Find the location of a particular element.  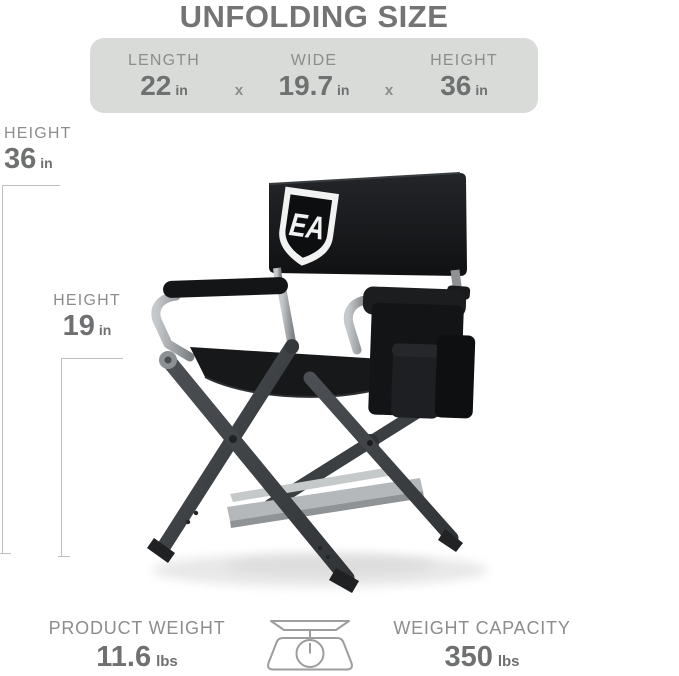

page-title: UNFOLDING SIZE is located at coordinates (314, 17).